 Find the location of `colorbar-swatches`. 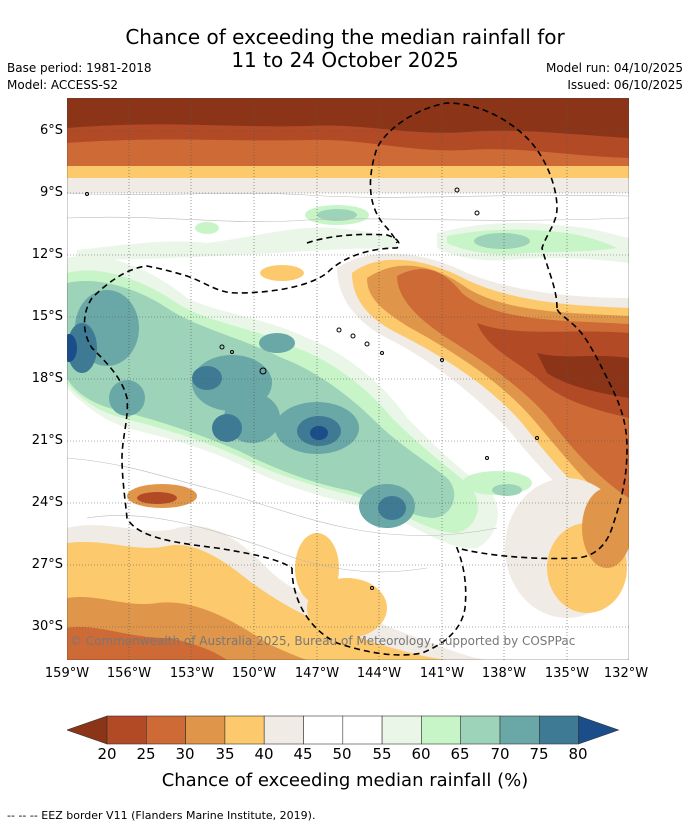

colorbar-swatches is located at coordinates (343, 730).